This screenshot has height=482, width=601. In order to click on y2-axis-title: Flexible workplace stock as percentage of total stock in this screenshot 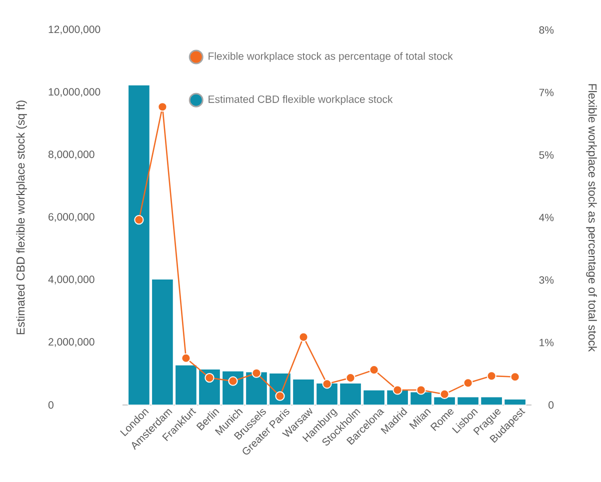, I will do `click(591, 218)`.